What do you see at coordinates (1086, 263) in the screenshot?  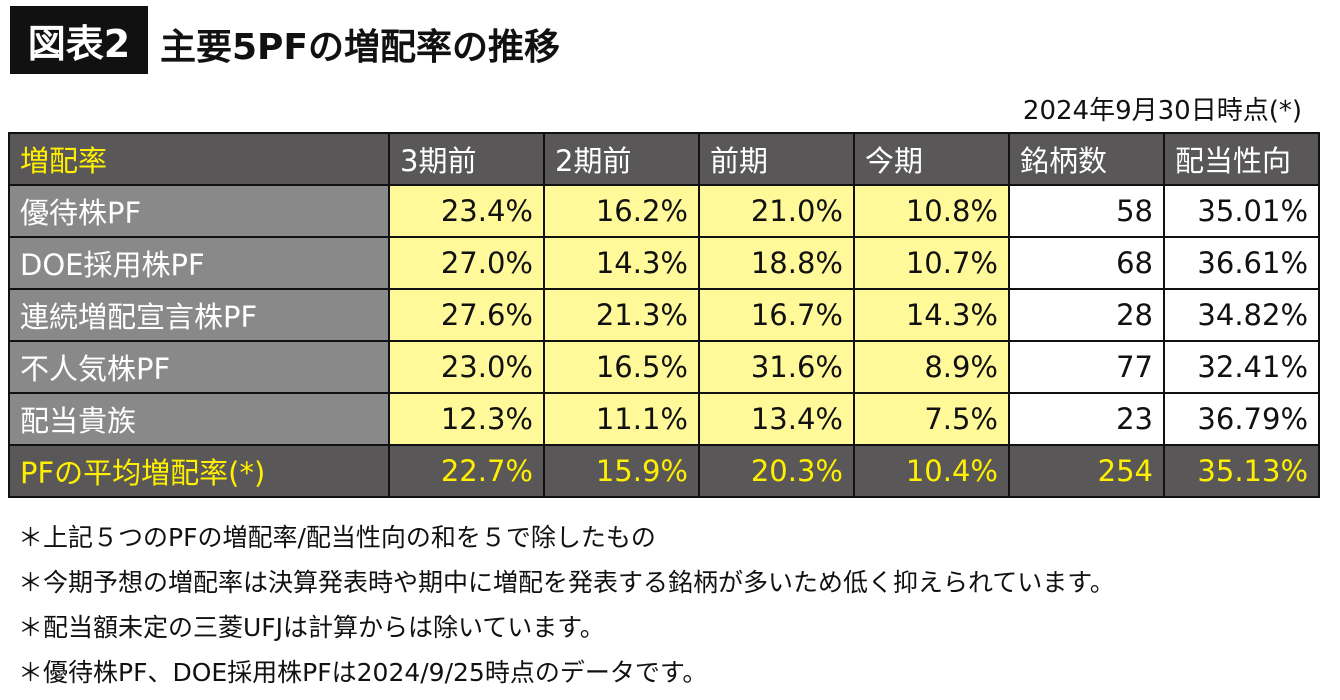 I see `table-cell: 68` at bounding box center [1086, 263].